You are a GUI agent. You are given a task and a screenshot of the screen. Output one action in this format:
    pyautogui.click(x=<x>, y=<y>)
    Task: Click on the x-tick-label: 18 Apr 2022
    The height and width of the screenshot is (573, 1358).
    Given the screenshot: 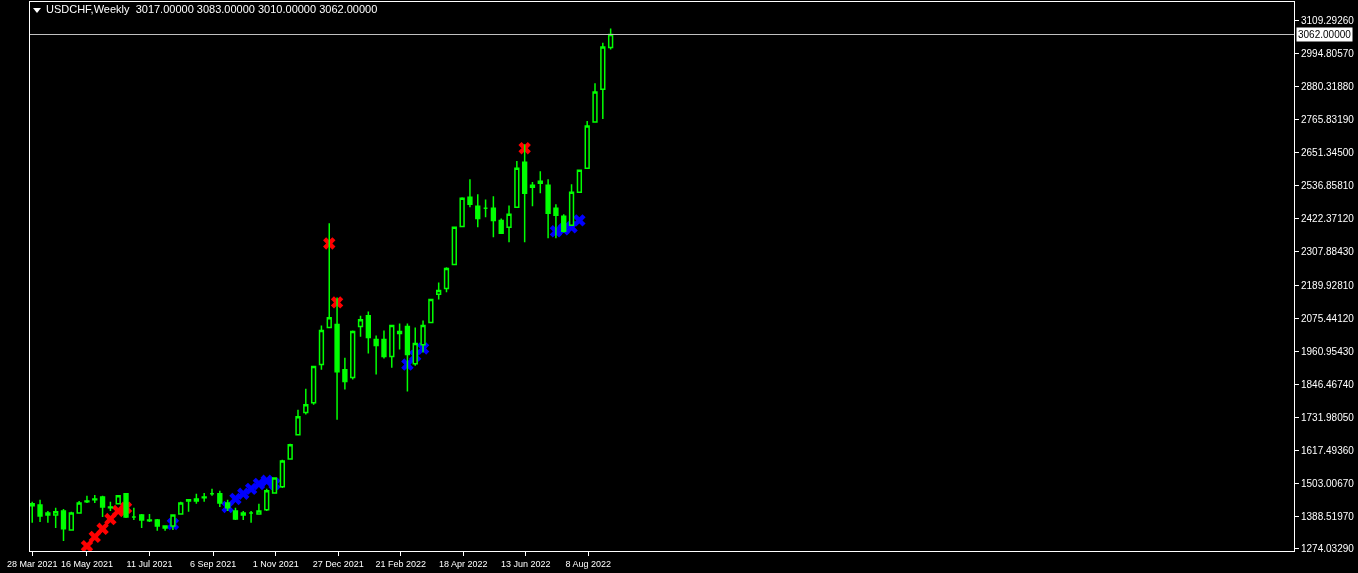 What is the action you would take?
    pyautogui.click(x=463, y=563)
    